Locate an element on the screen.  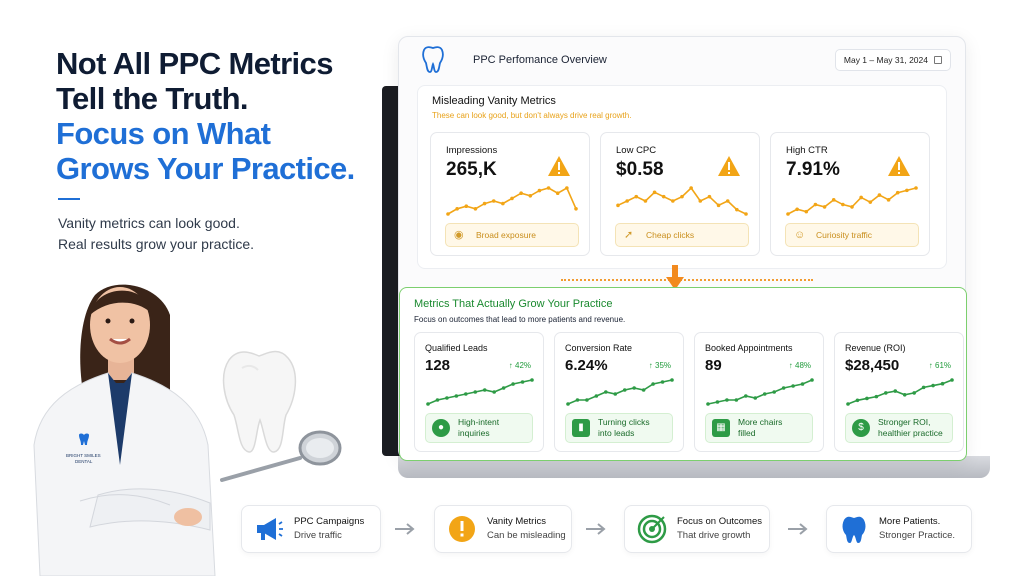
vanity-tag-text: Cheap clicks is located at coordinates (670, 235).